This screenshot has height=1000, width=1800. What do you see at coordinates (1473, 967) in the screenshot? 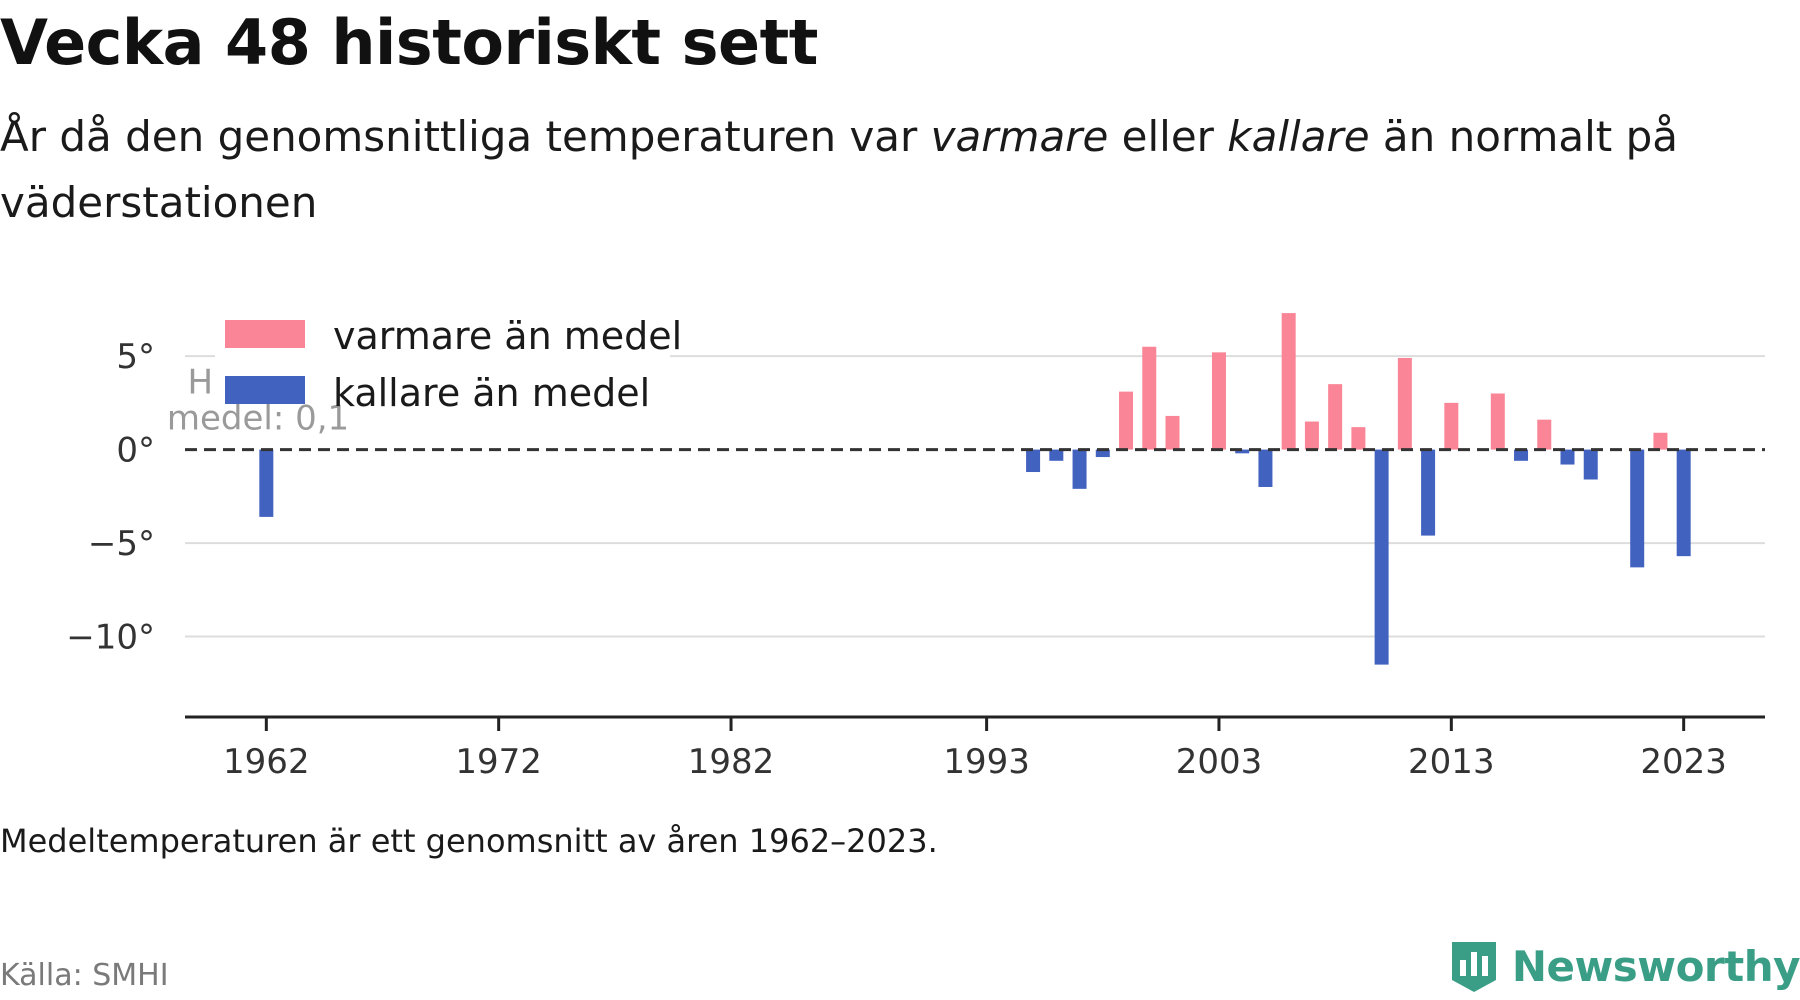
I see `newsworthy-logo-icon` at bounding box center [1473, 967].